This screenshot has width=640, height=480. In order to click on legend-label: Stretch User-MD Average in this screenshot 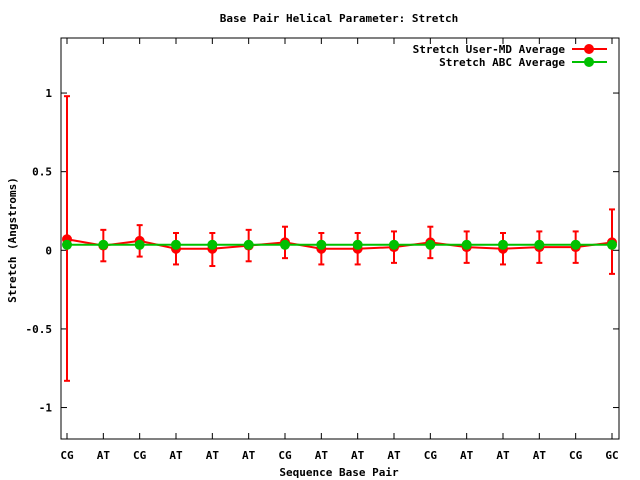, I will do `click(489, 49)`.